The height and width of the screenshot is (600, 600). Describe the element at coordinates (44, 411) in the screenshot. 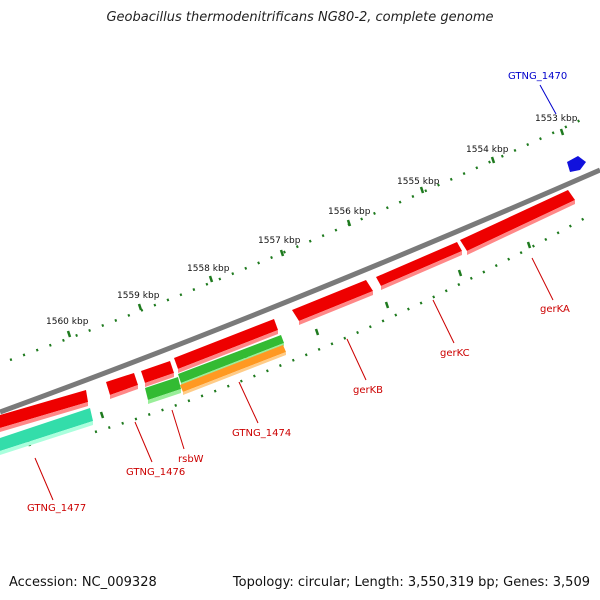

I see `gene-feature-GTNG_1477-red` at that location.